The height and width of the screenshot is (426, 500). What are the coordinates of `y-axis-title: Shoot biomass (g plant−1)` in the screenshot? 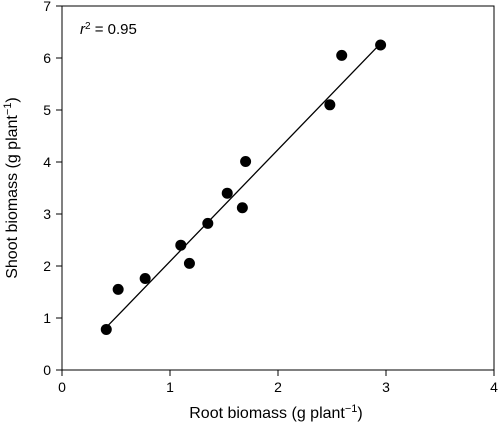 It's located at (11, 188).